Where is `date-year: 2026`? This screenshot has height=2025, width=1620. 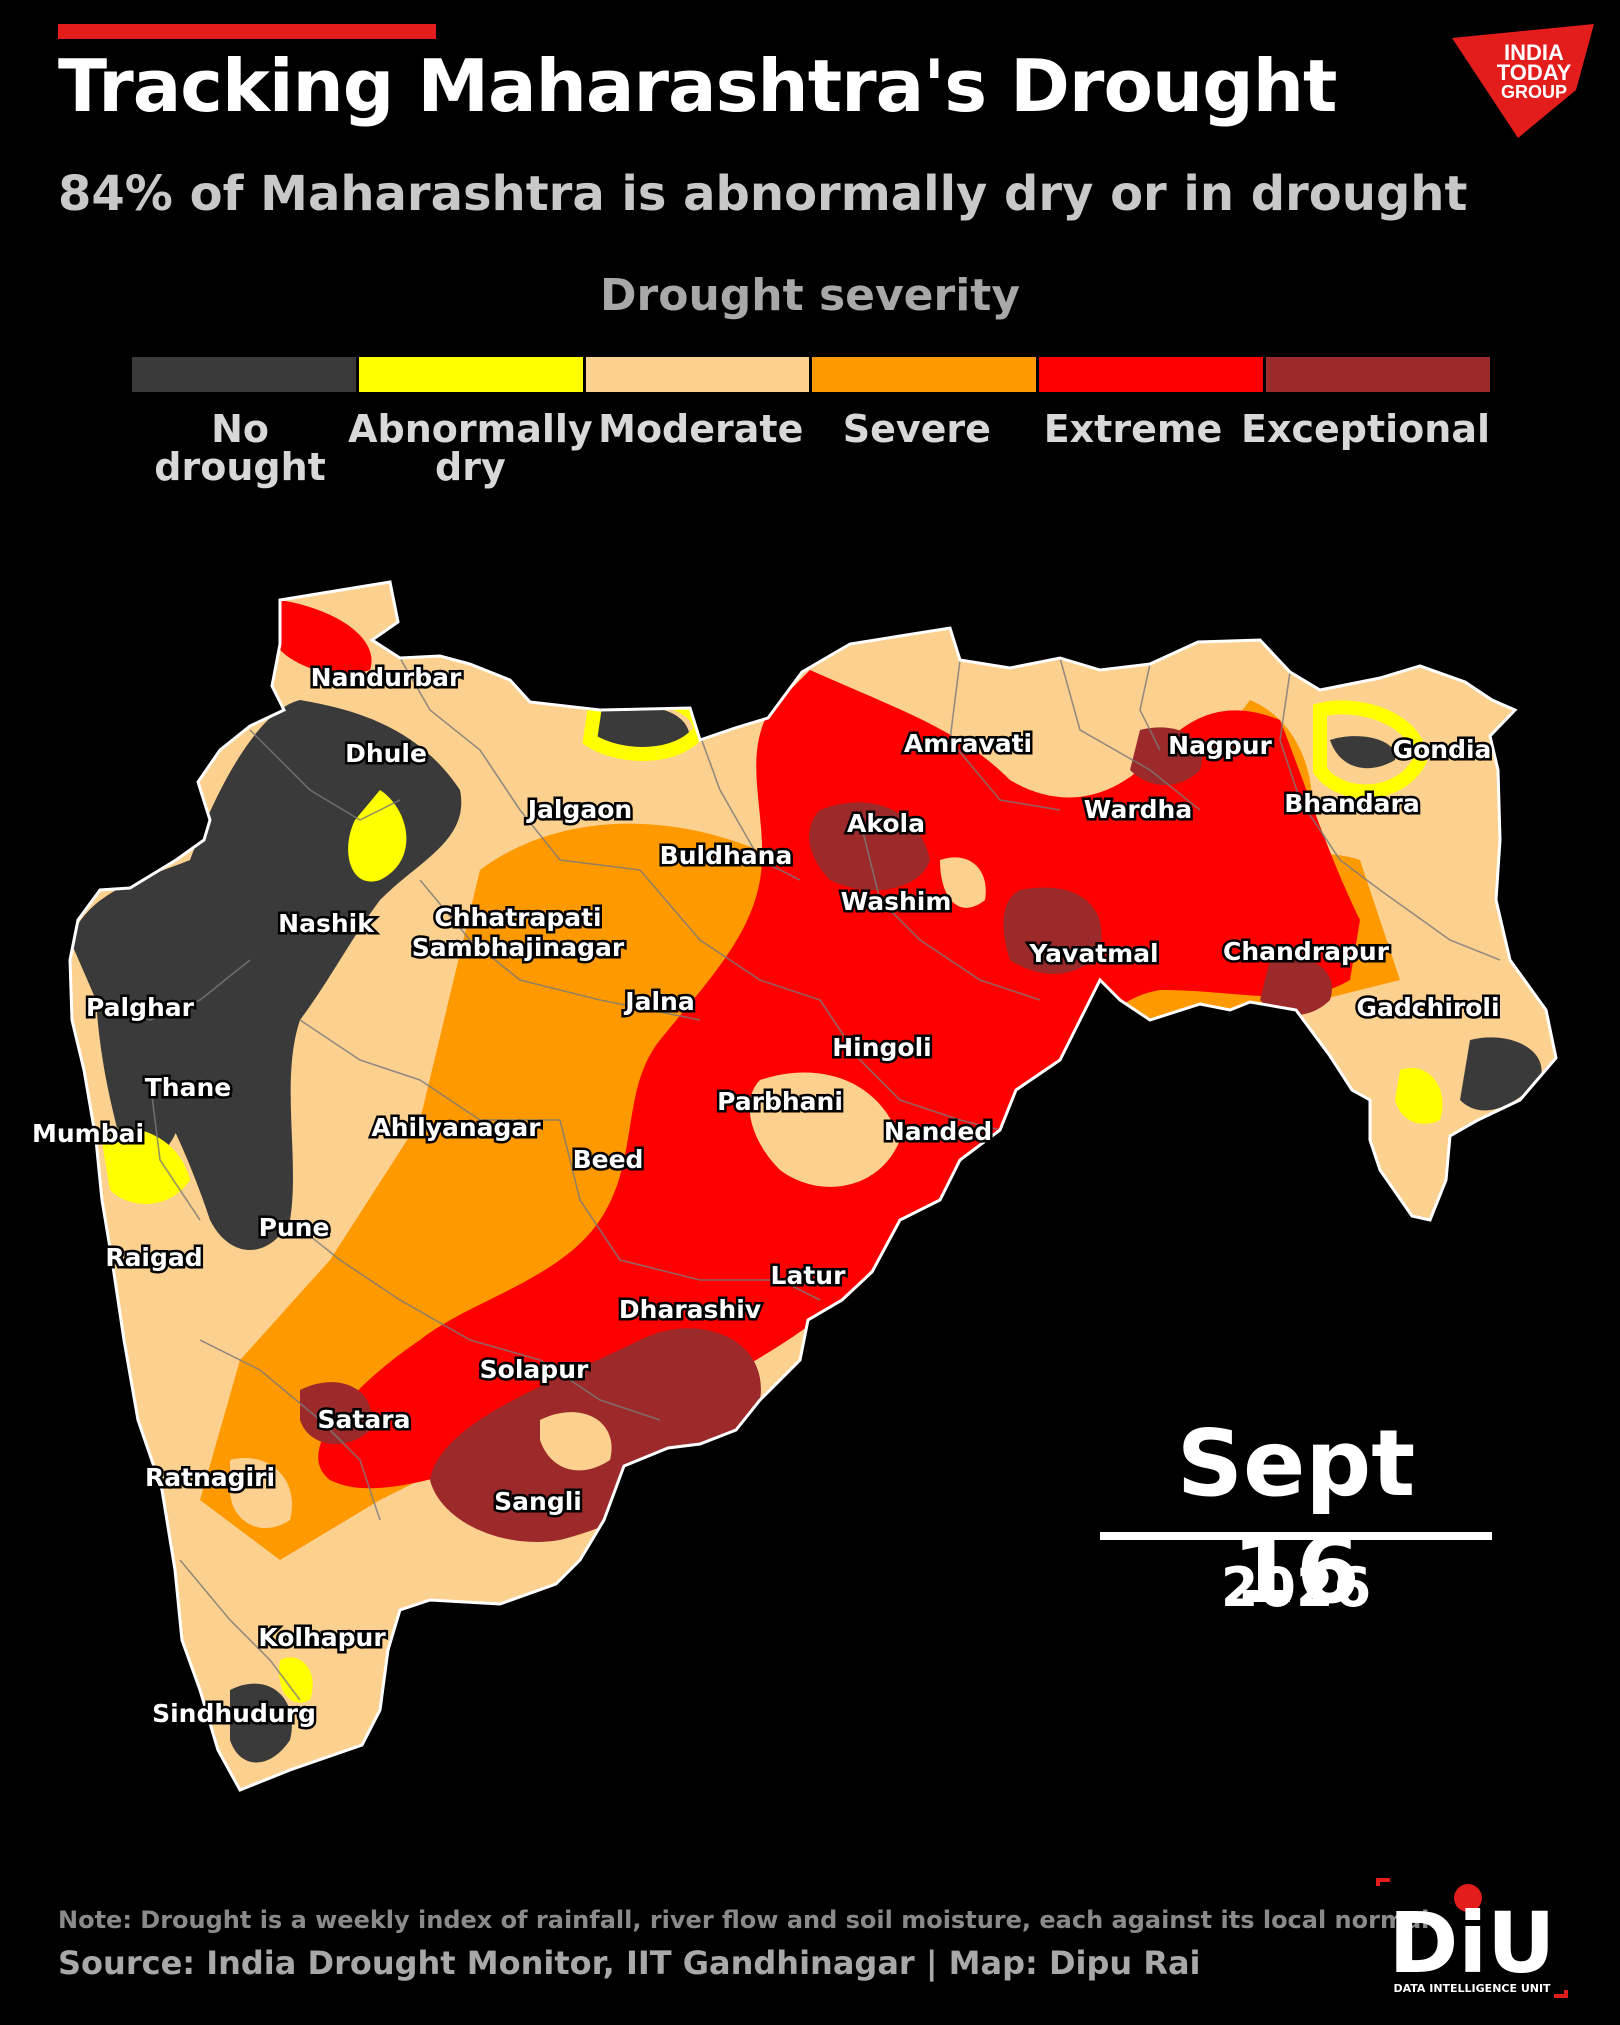
date-year: 2026 is located at coordinates (1296, 1587).